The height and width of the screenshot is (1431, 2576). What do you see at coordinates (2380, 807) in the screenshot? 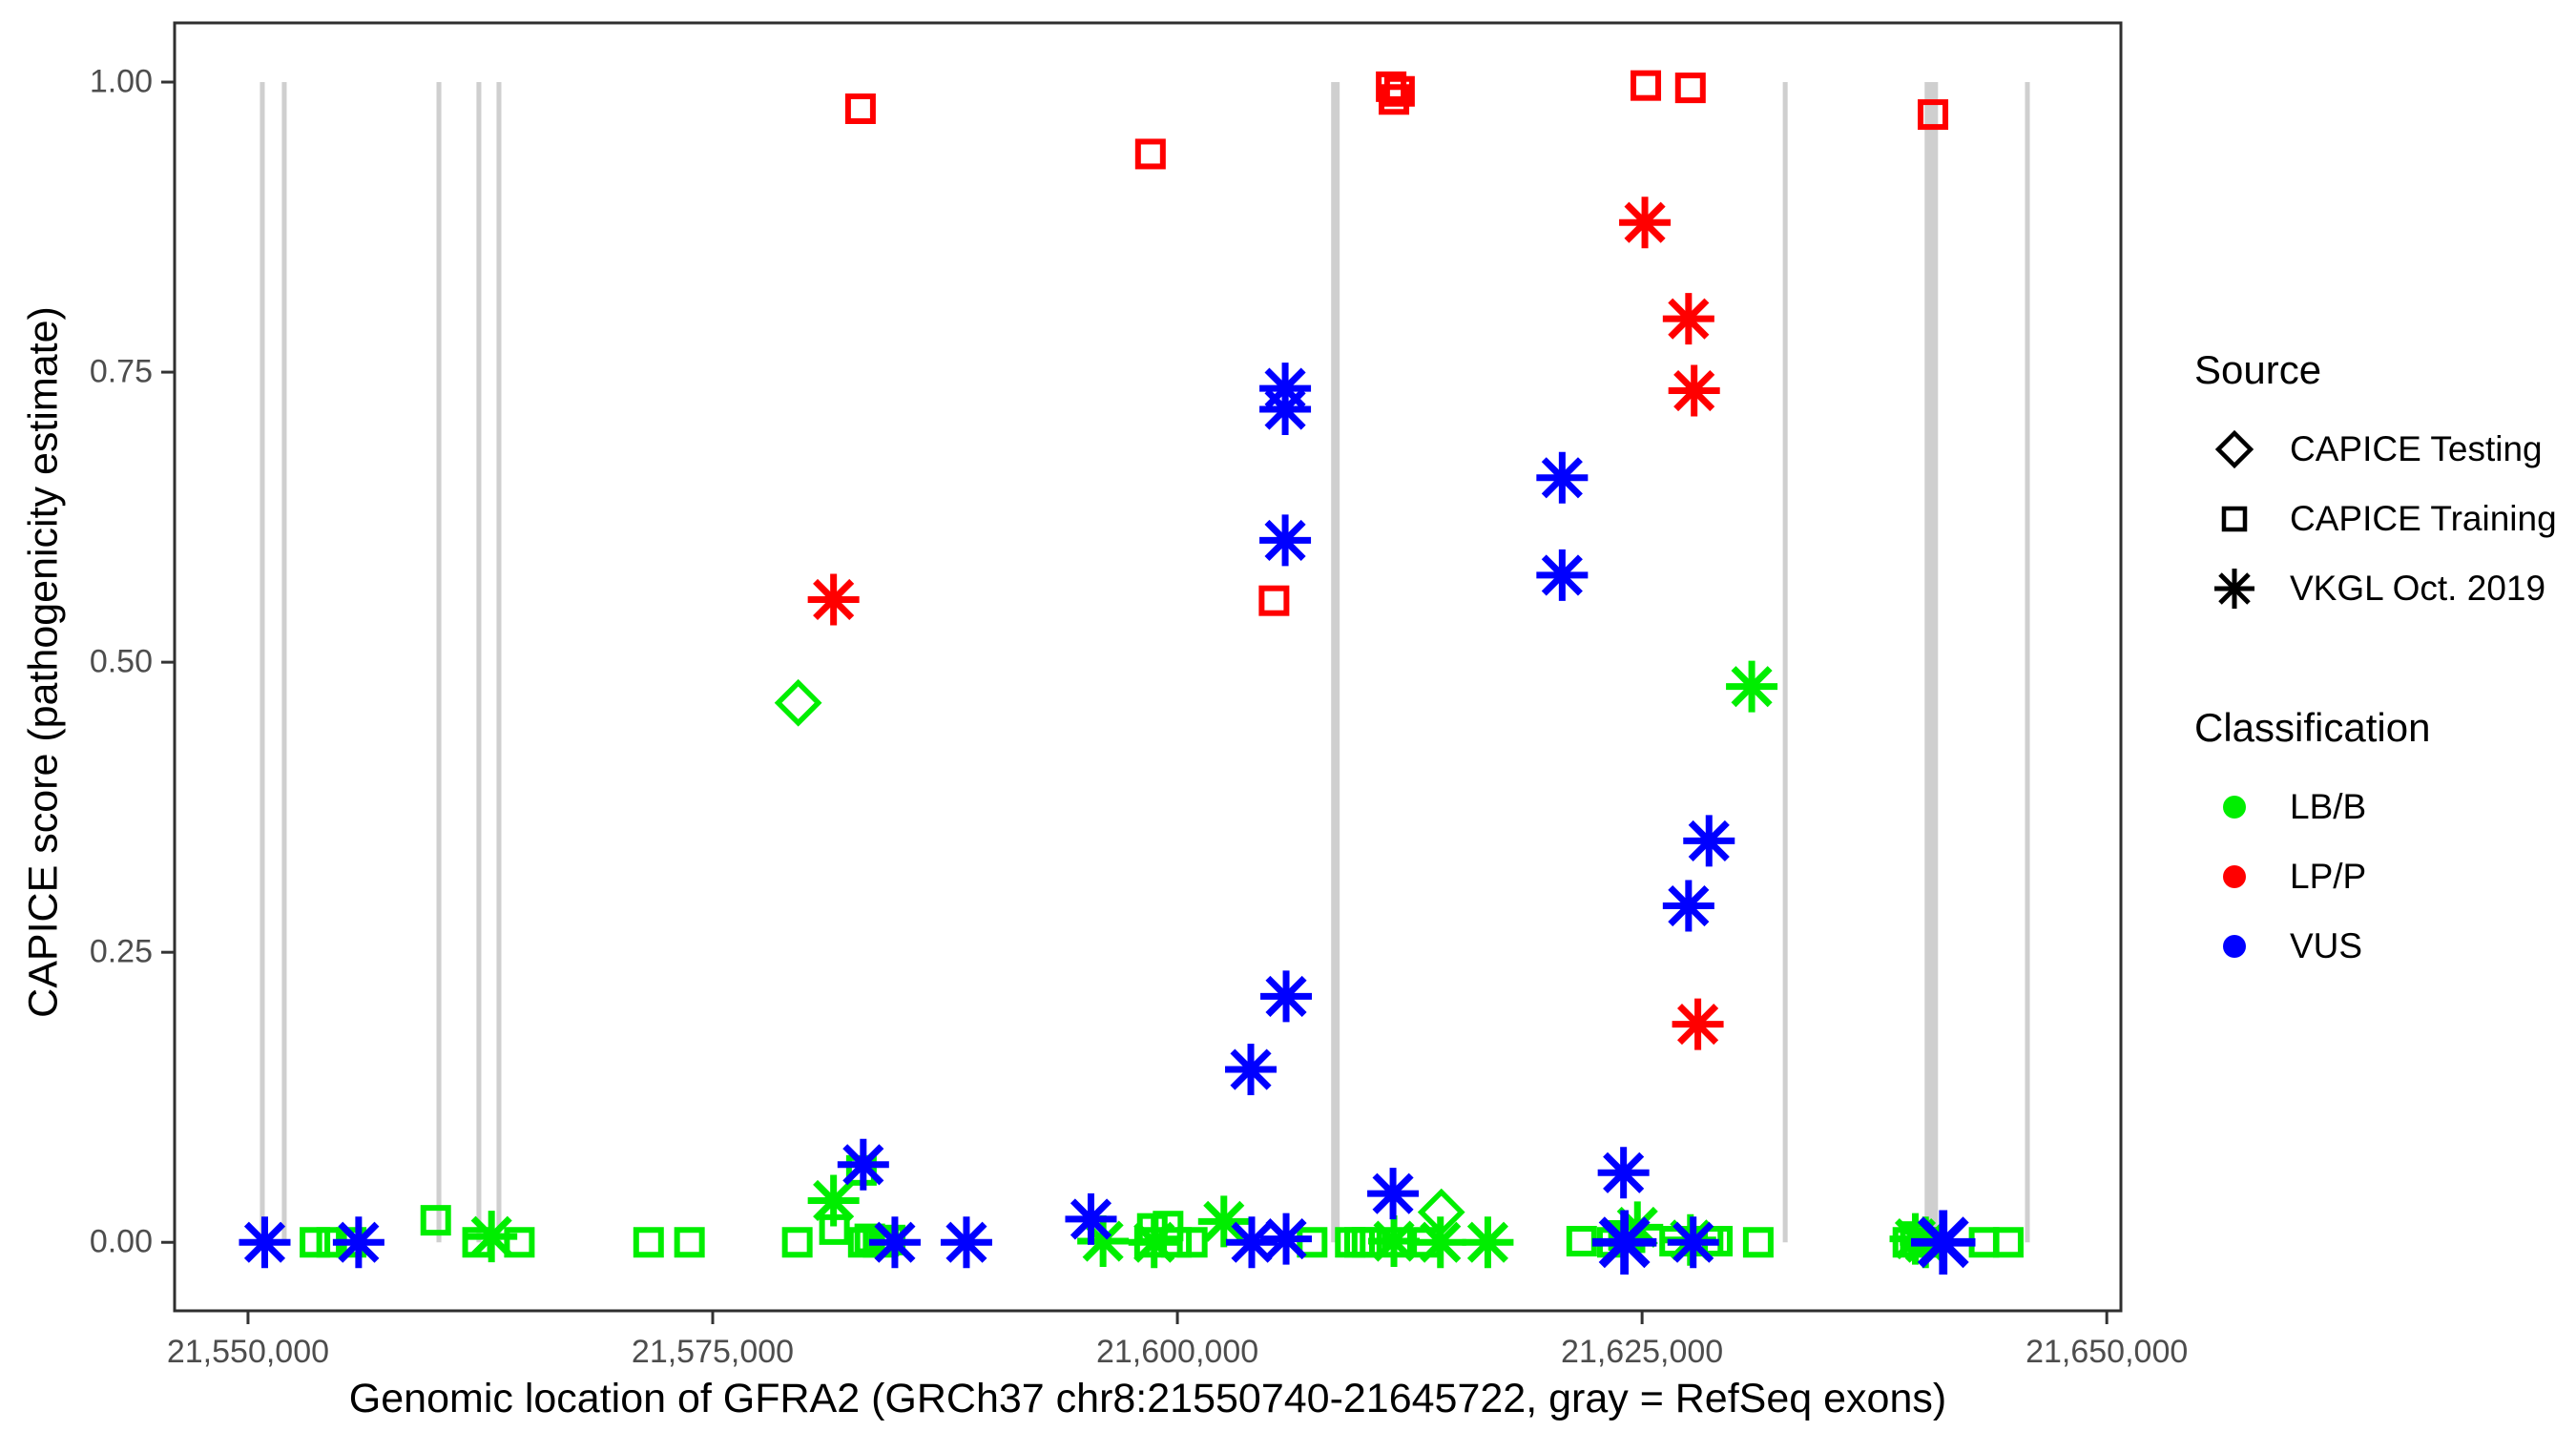
I see `legend-item-lbb: LB/B` at bounding box center [2380, 807].